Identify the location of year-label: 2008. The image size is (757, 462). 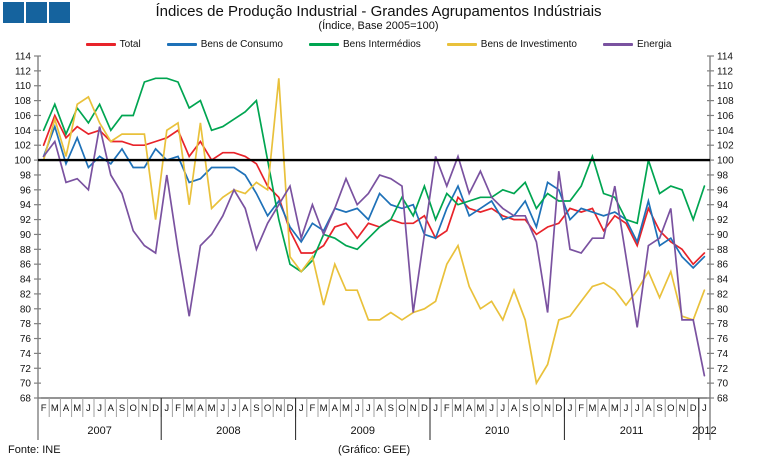
(228, 431).